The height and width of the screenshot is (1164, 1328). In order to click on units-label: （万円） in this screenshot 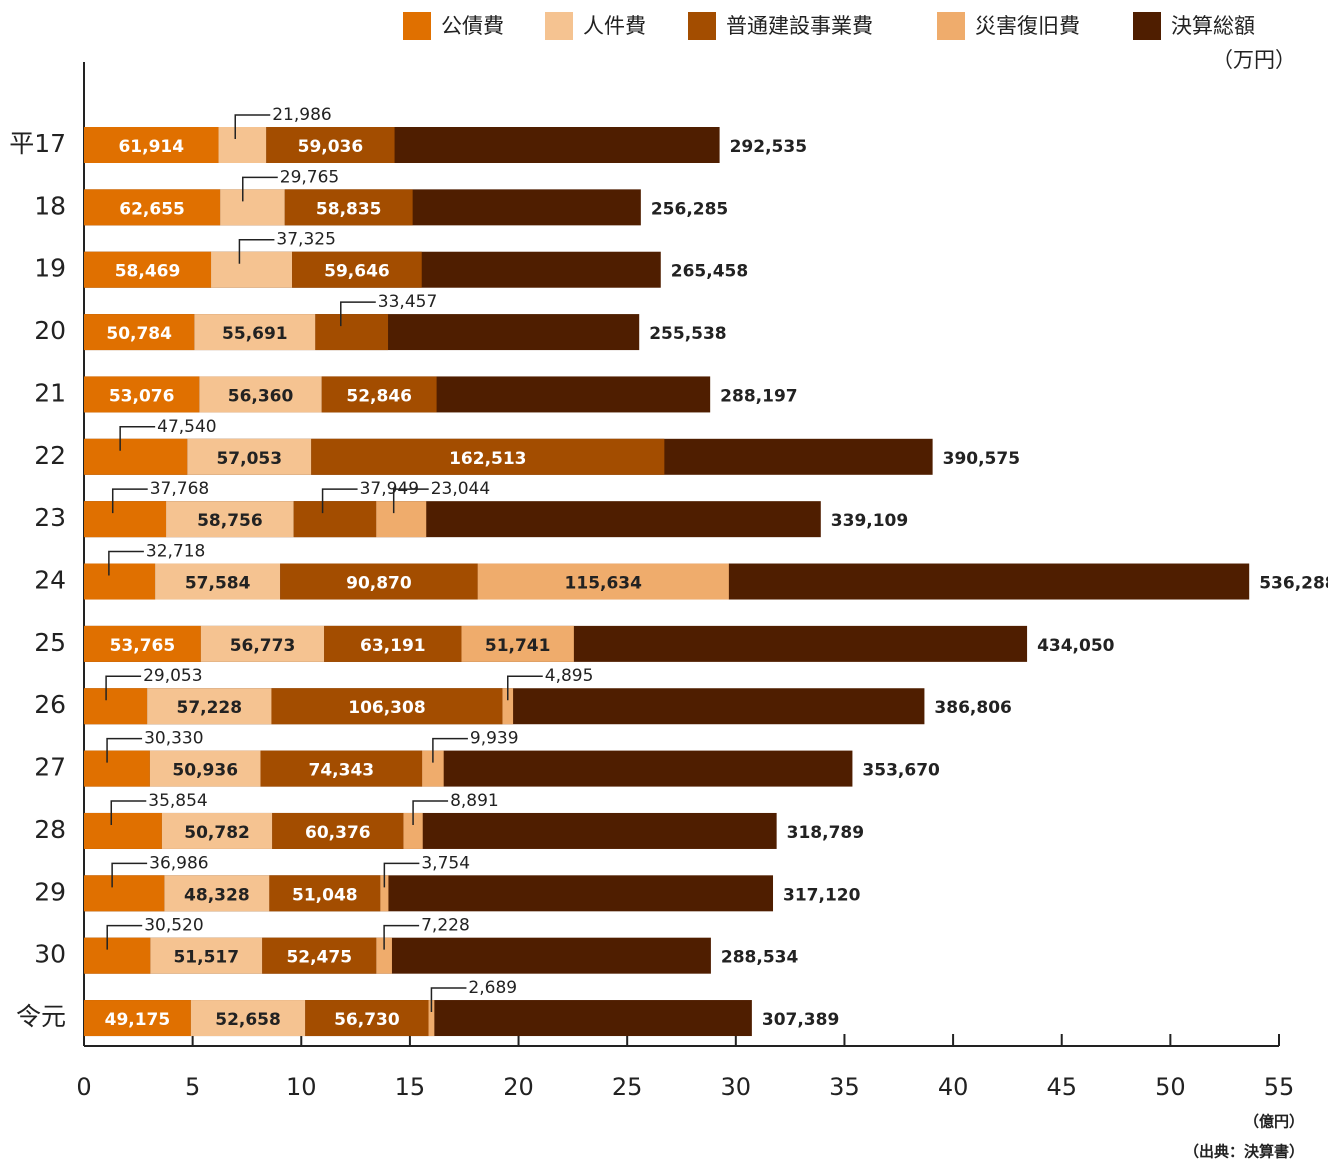, I will do `click(1254, 60)`.